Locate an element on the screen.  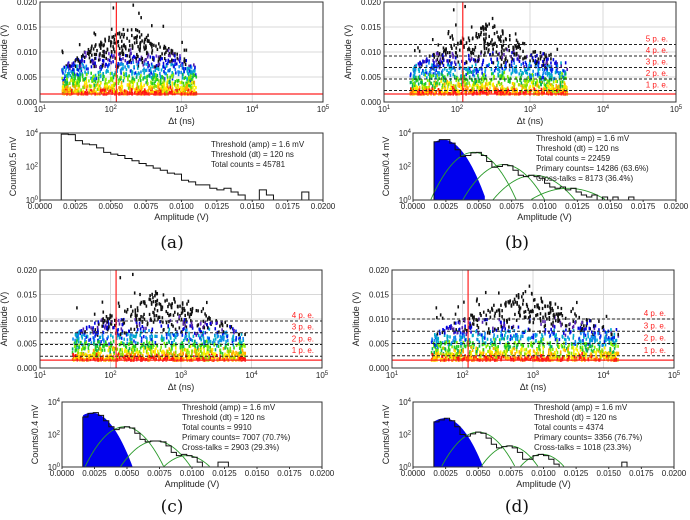
hist-y-label: Counts/0.4 mV is located at coordinates (386, 167).